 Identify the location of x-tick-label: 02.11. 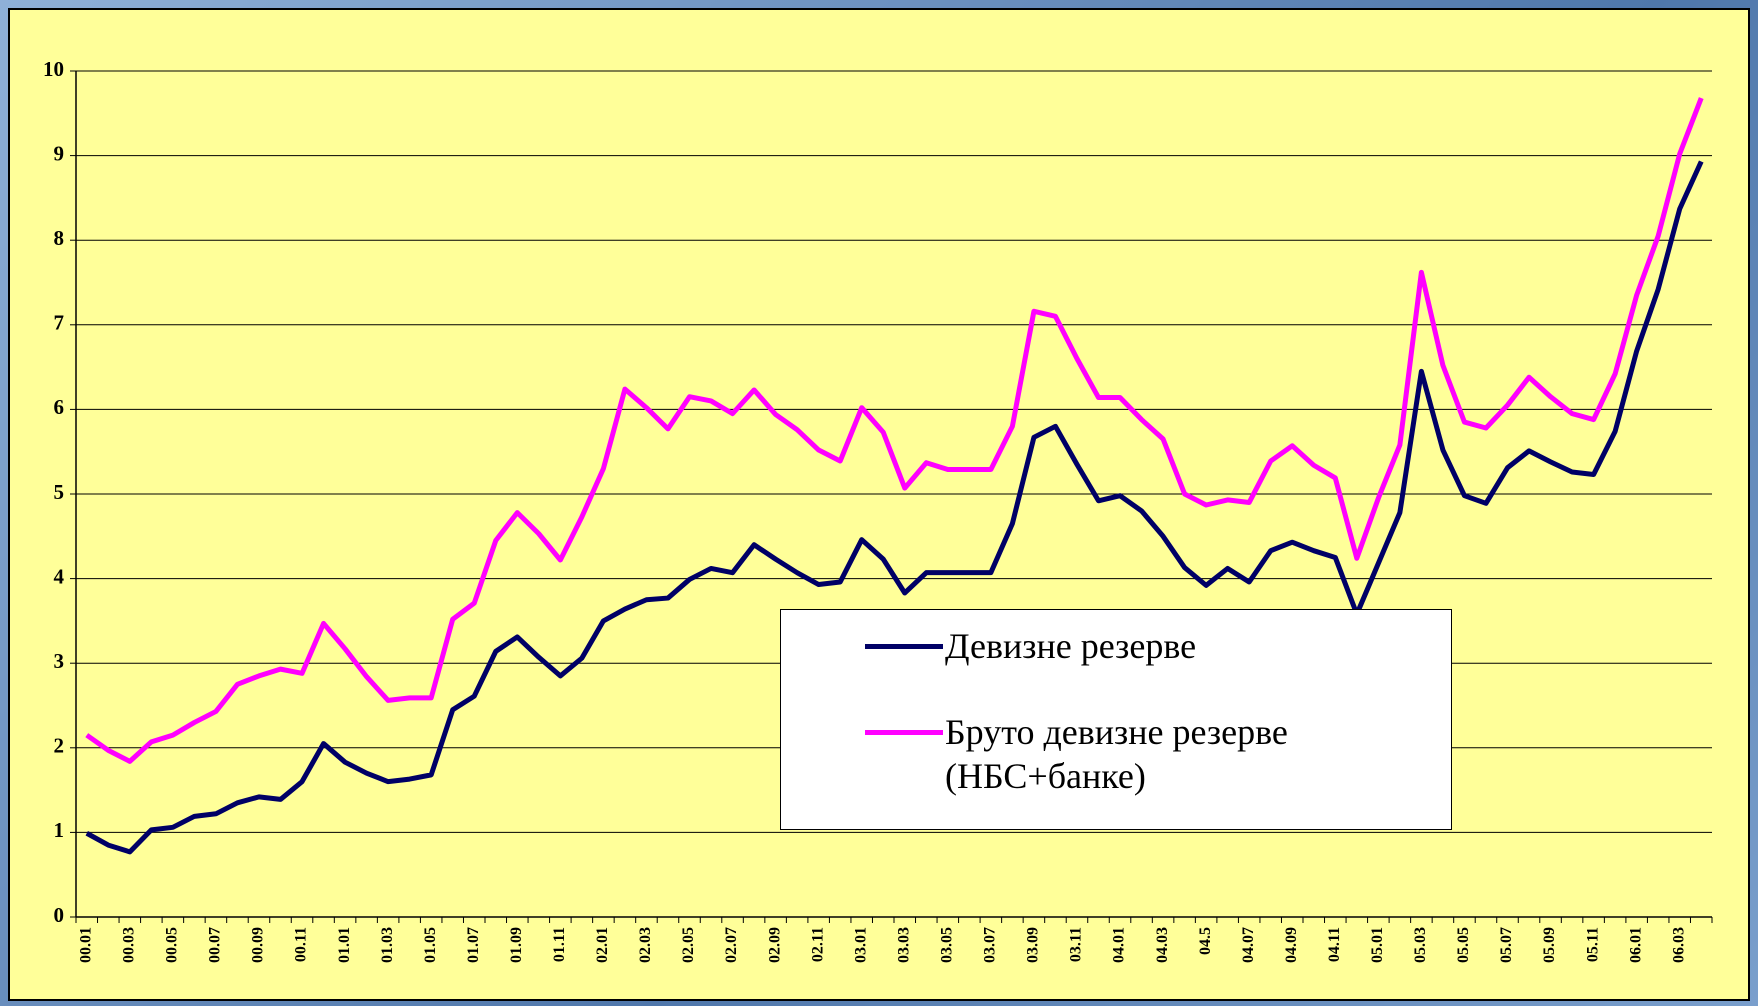
(817, 944).